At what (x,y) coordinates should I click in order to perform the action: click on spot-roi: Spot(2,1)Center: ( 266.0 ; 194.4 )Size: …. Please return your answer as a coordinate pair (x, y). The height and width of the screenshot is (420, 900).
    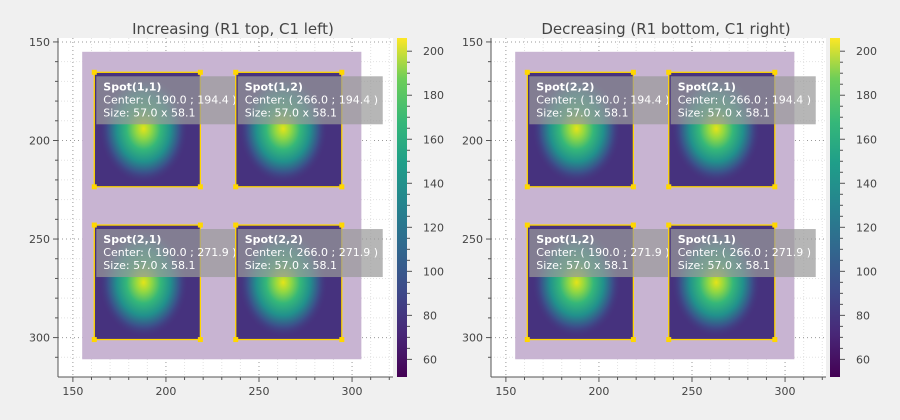
    Looking at the image, I should click on (741, 129).